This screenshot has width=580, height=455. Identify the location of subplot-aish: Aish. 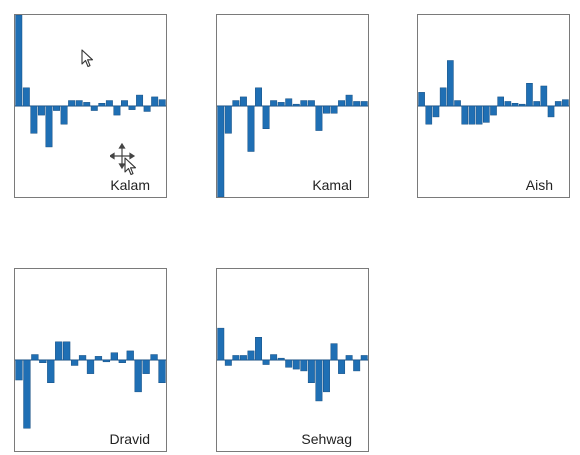
(493, 106).